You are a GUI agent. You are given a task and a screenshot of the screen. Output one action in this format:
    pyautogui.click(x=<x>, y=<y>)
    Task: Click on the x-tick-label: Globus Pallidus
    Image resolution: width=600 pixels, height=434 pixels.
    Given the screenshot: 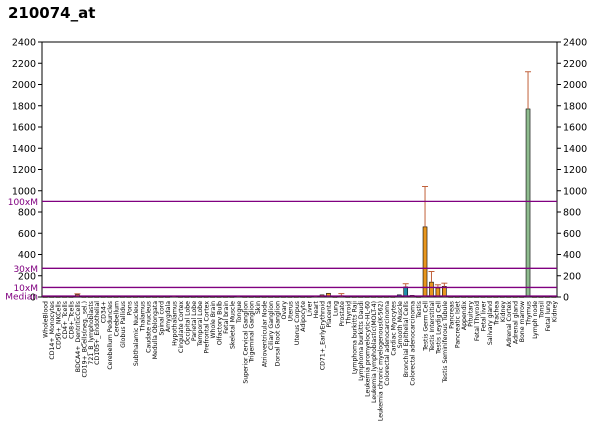 What is the action you would take?
    pyautogui.click(x=123, y=324)
    